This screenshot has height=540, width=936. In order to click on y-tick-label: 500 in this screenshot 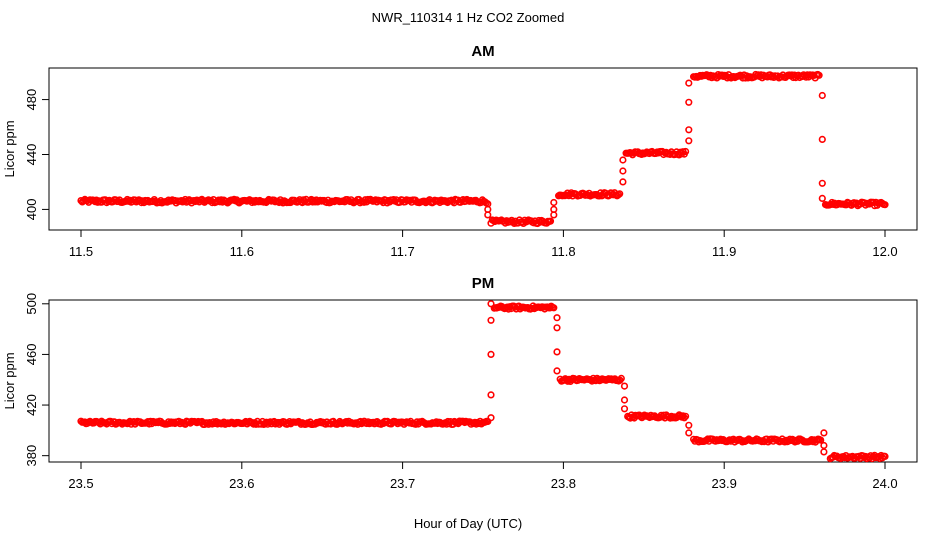, I will do `click(31, 304)`.